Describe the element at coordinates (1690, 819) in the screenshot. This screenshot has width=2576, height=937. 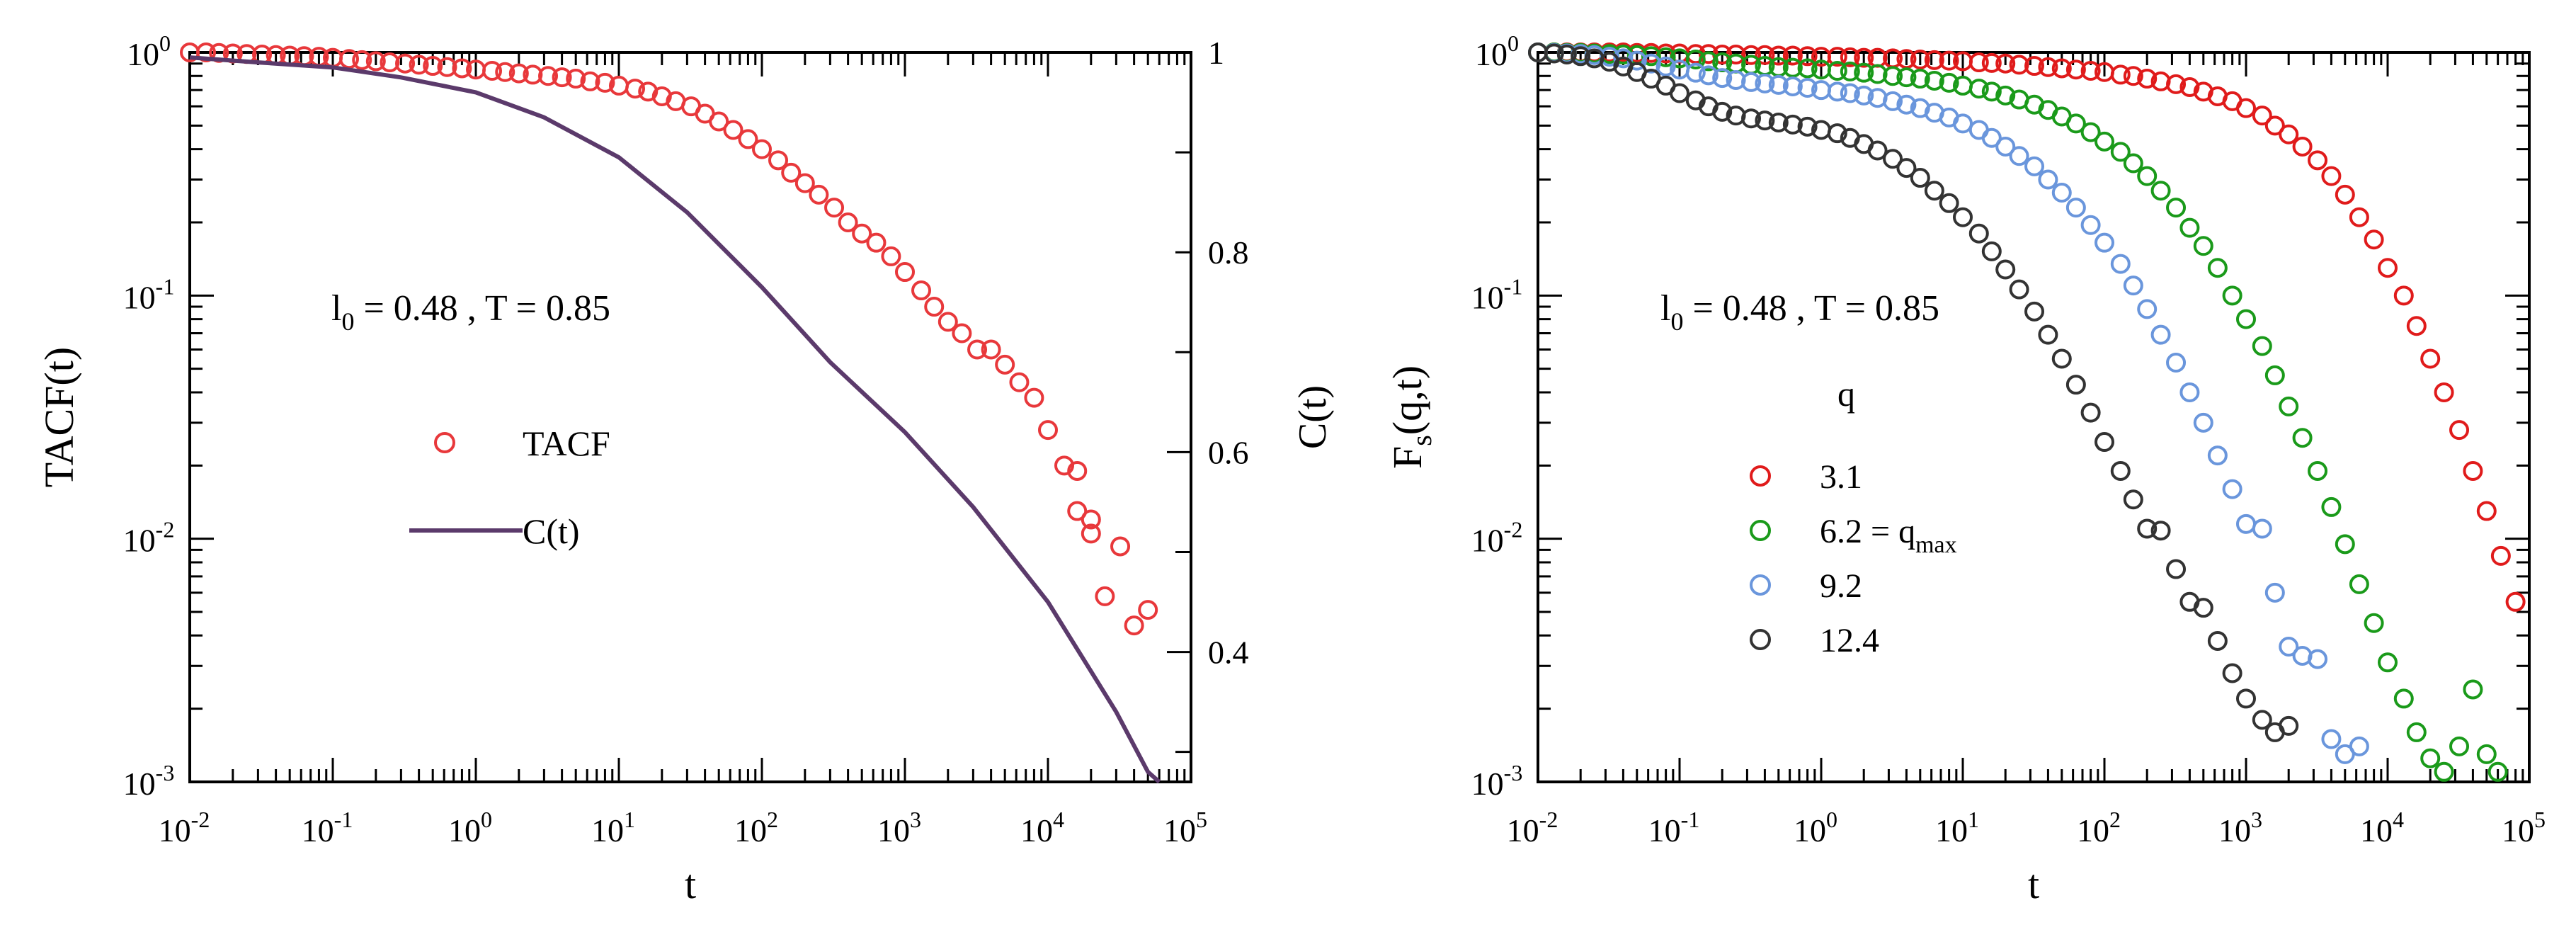
I see `tick-exponent: -1` at that location.